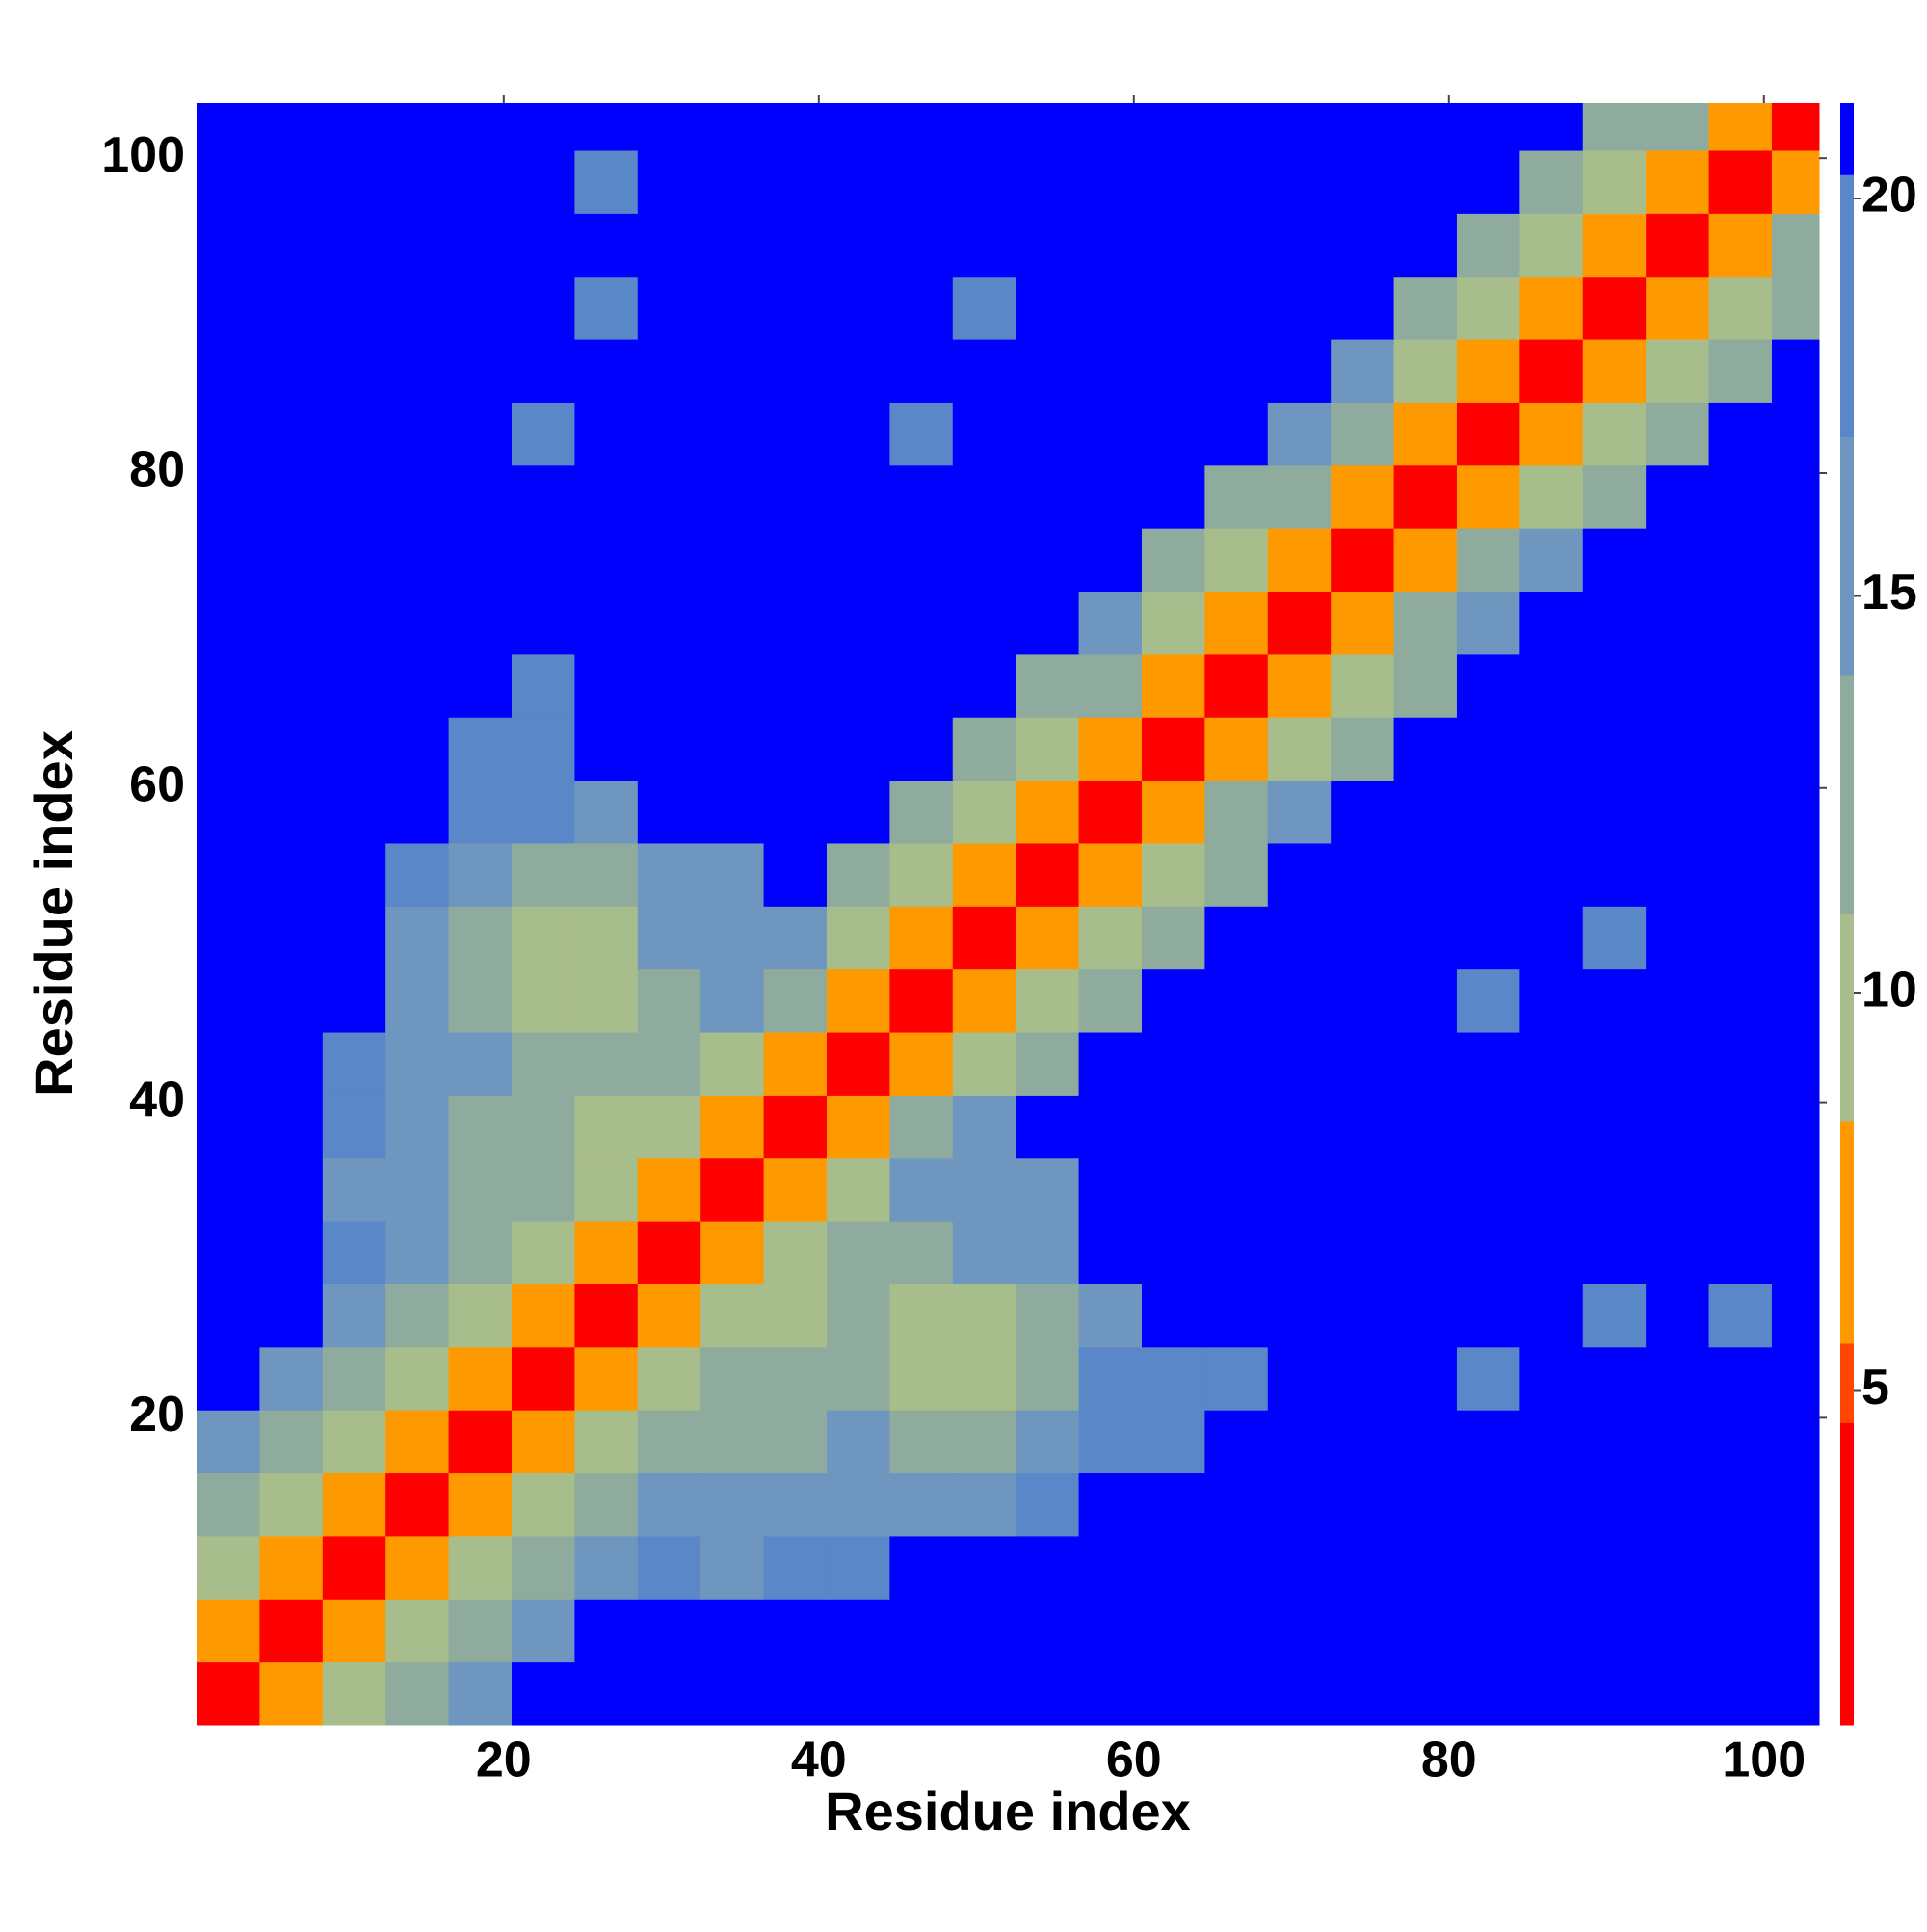 The height and width of the screenshot is (1932, 1927). Describe the element at coordinates (53, 913) in the screenshot. I see `y-axis-title: Residue index` at that location.